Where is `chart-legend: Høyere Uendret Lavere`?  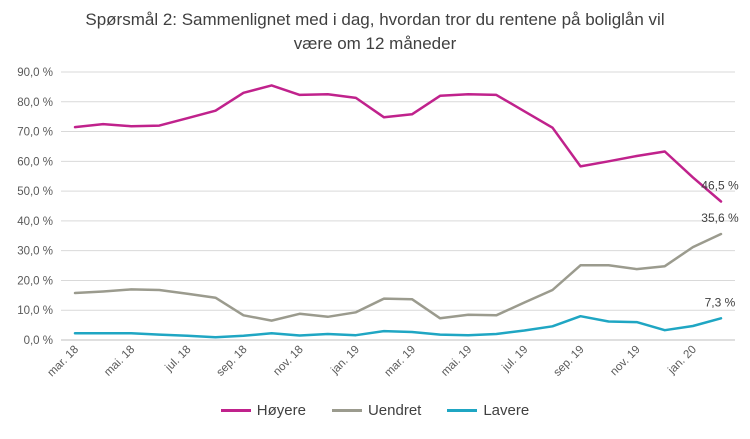
chart-legend: Høyere Uendret Lavere is located at coordinates (375, 410).